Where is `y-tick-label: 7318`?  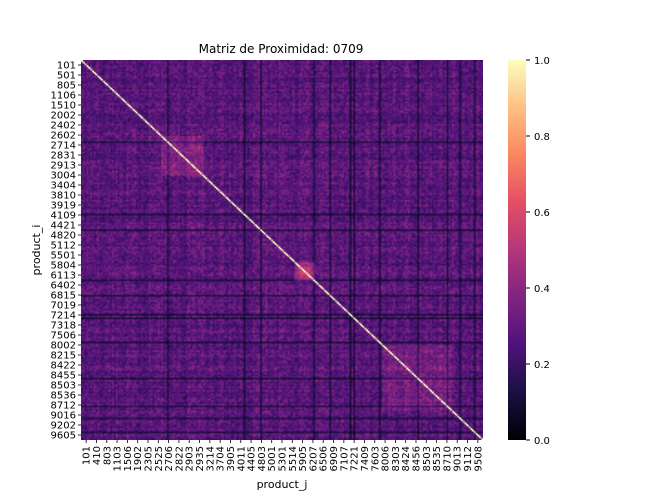
y-tick-label: 7318 is located at coordinates (63, 326).